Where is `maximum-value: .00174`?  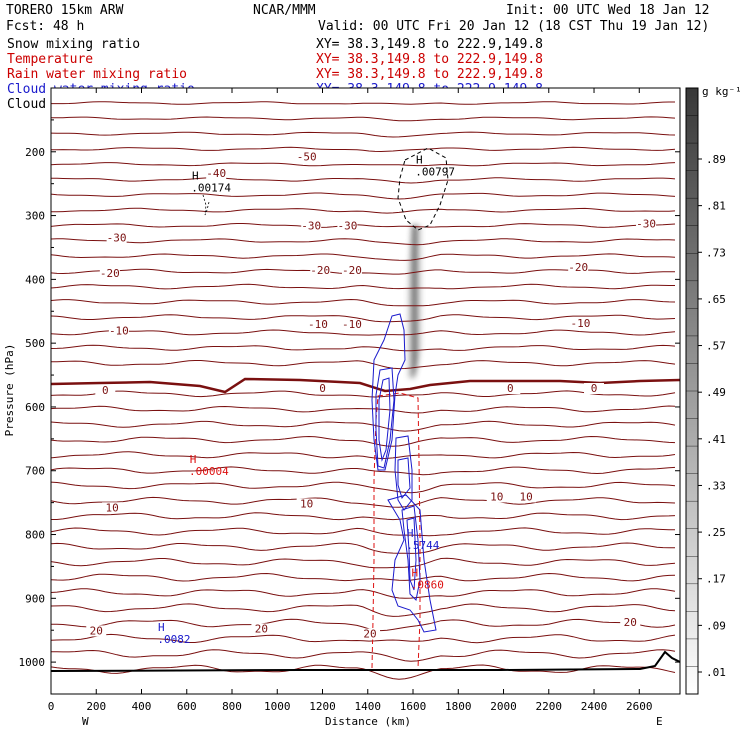
maximum-value: .00174 is located at coordinates (211, 187).